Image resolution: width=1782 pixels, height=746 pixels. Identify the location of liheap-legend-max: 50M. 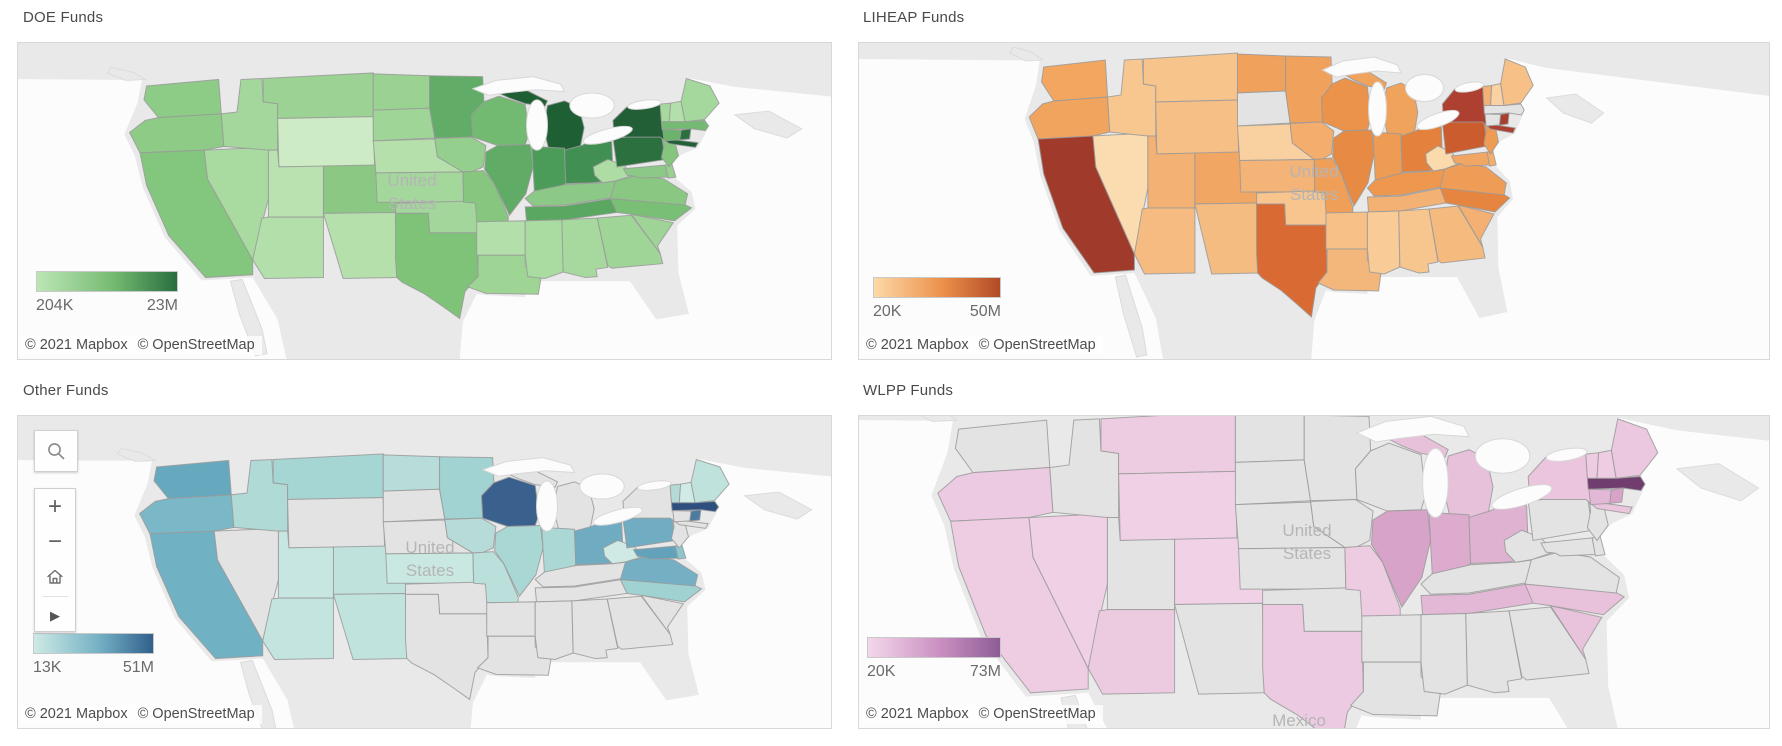
(985, 311).